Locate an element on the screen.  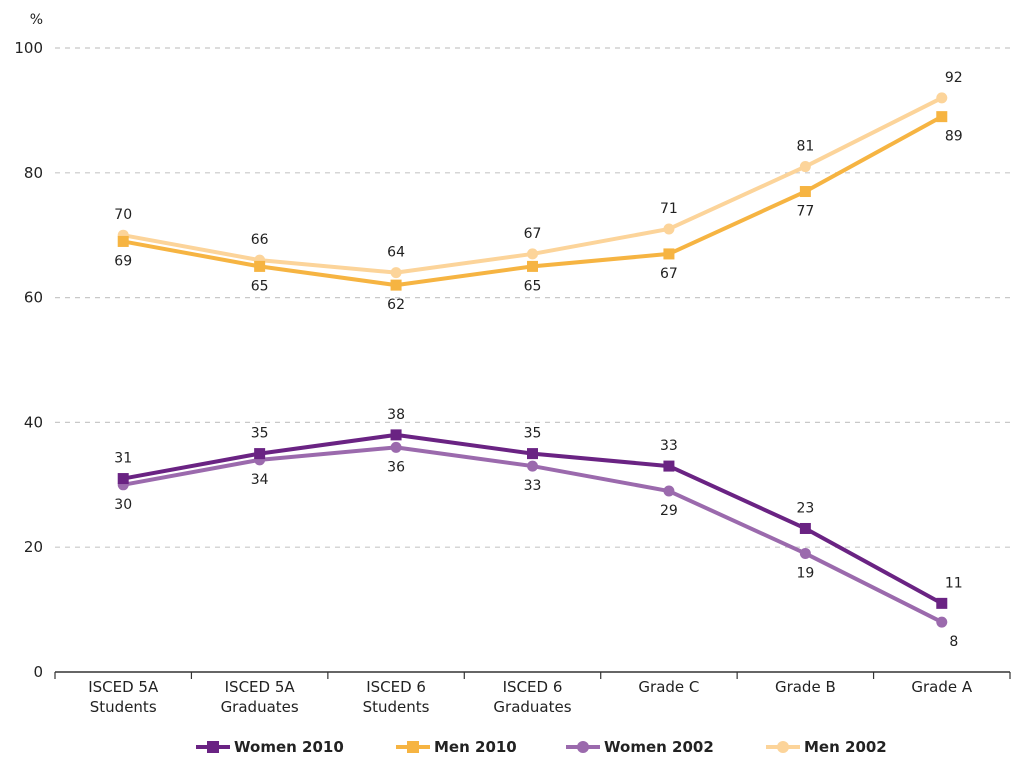
legend-label: Women 2010 is located at coordinates (289, 747).